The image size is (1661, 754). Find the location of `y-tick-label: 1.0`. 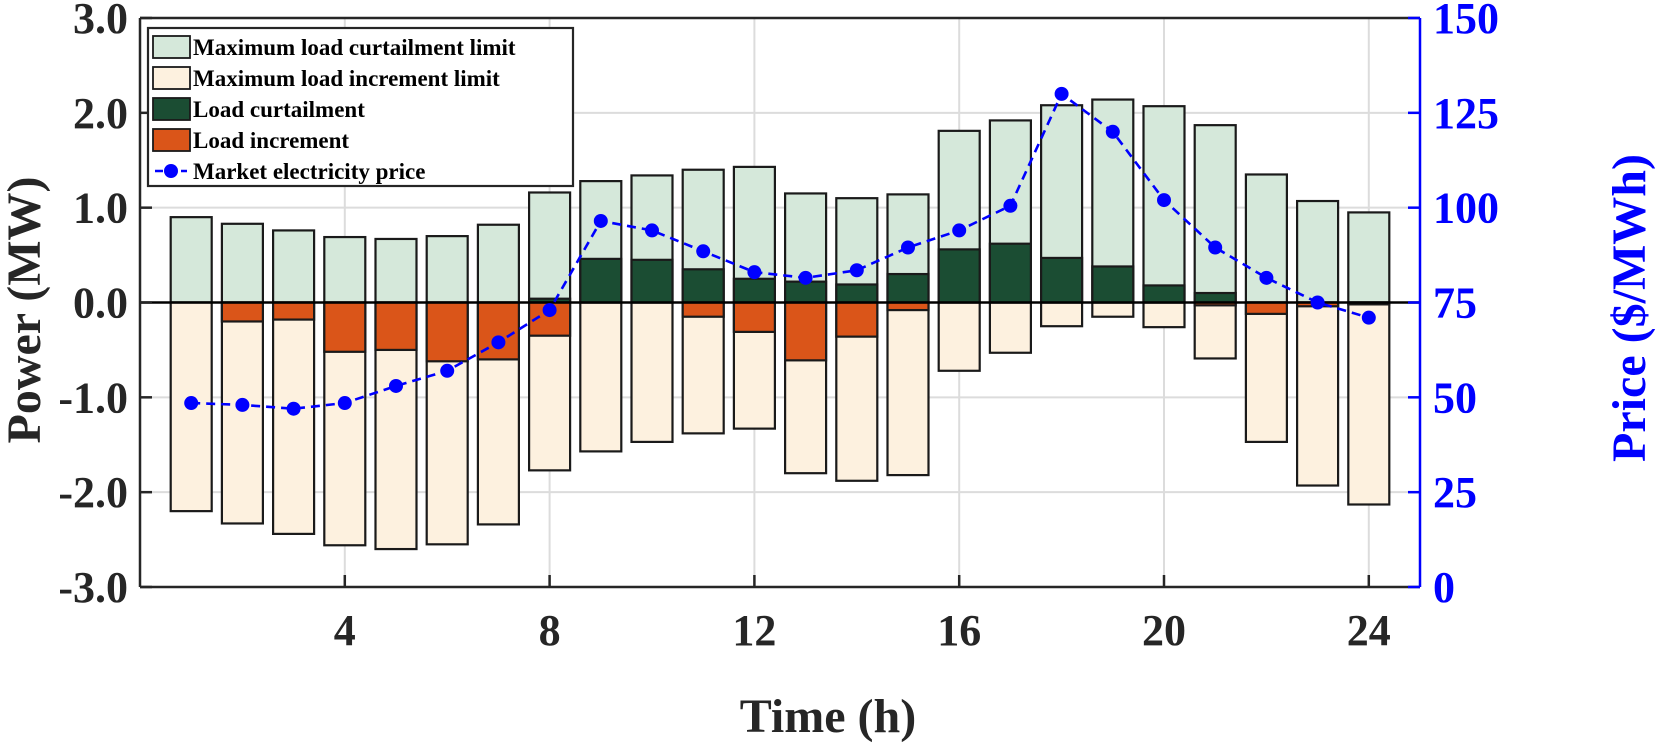

y-tick-label: 1.0 is located at coordinates (100, 208).